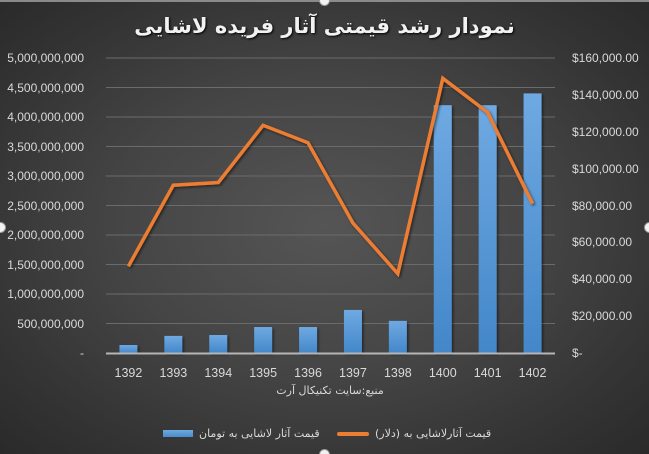 Image resolution: width=649 pixels, height=454 pixels. What do you see at coordinates (602, 279) in the screenshot?
I see `y-right-tick-label: $40,000.00` at bounding box center [602, 279].